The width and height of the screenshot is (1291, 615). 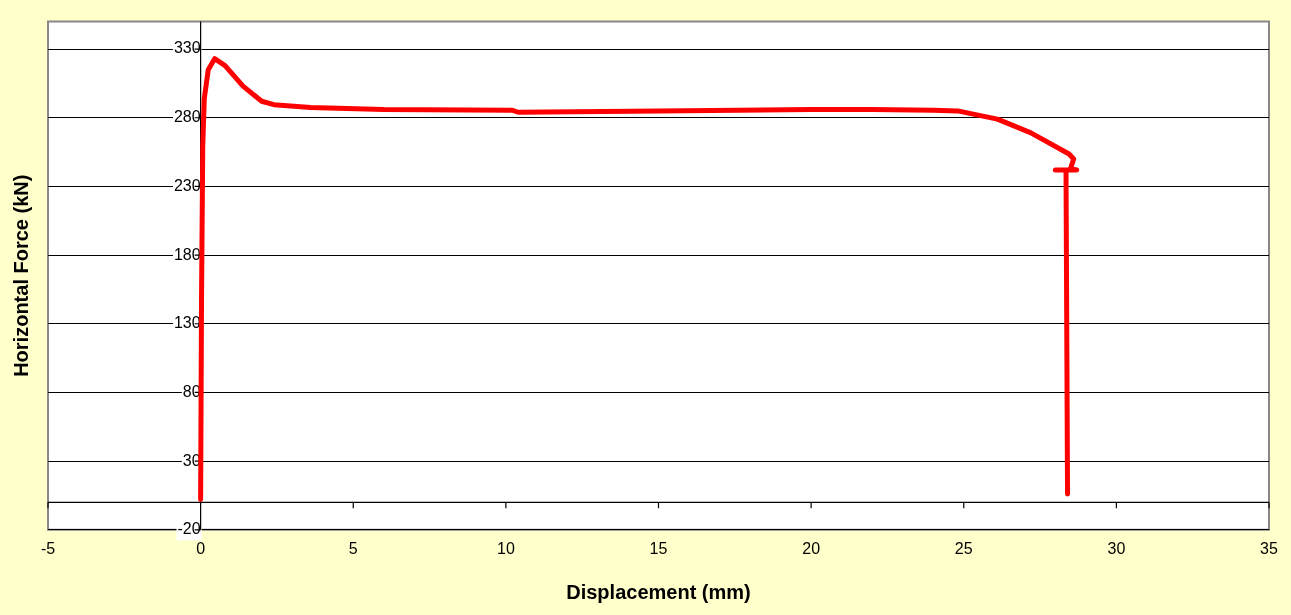 I want to click on y-tick-label: -20, so click(x=189, y=529).